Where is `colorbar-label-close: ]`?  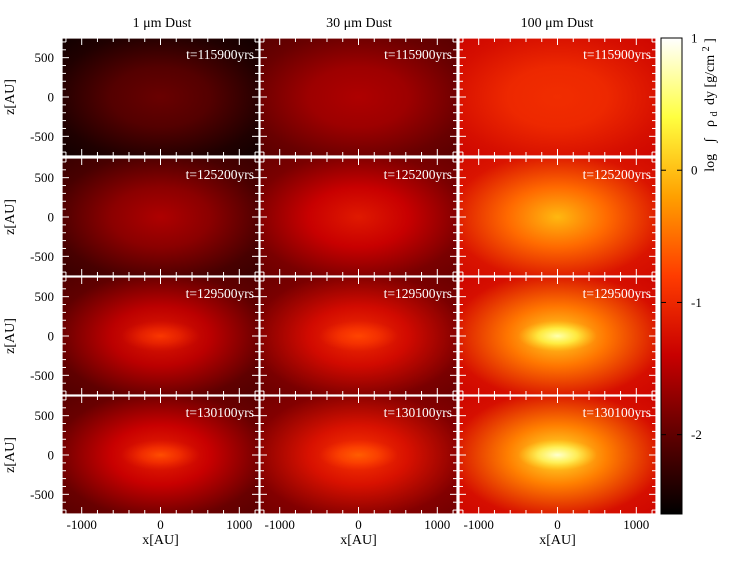 colorbar-label-close: ] is located at coordinates (710, 40).